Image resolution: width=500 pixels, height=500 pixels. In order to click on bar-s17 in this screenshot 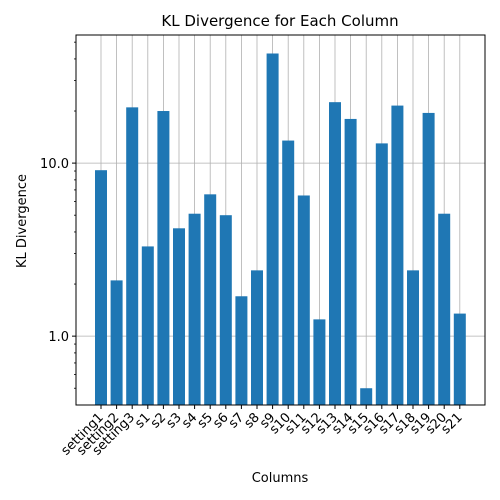, I will do `click(397, 255)`.